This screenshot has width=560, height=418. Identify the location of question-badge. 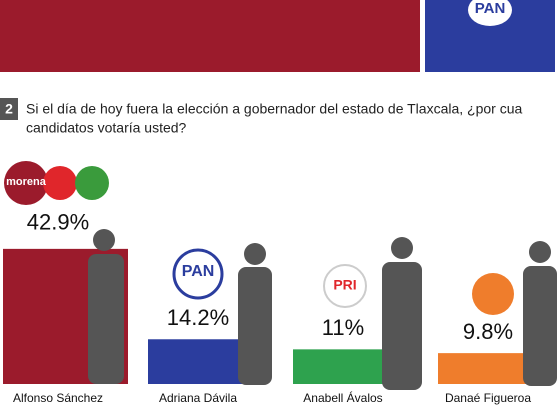
(9, 109).